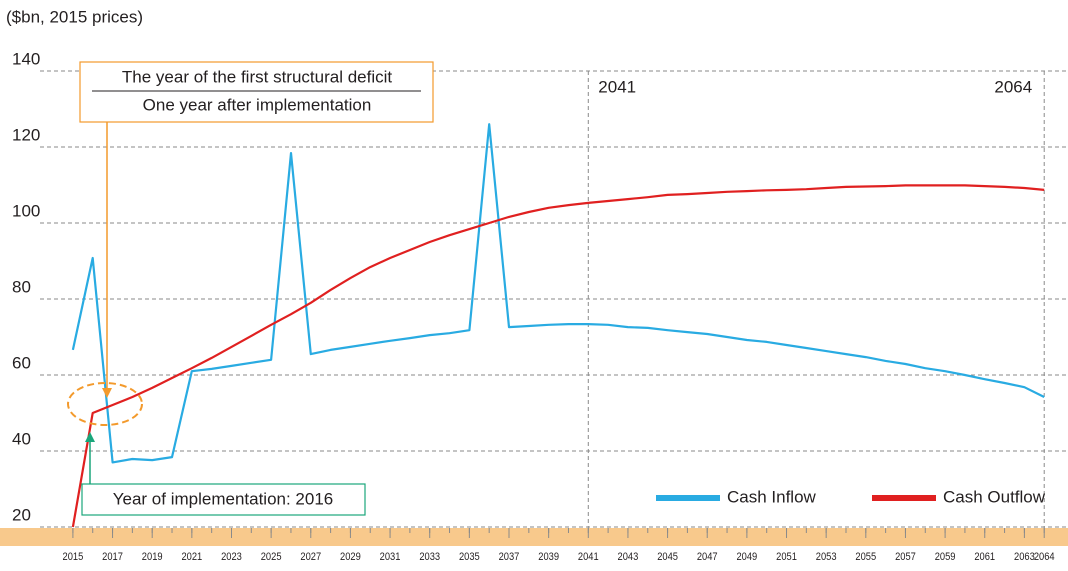 The width and height of the screenshot is (1068, 571). I want to click on annotation: Year of implementation: 2016, so click(223, 498).